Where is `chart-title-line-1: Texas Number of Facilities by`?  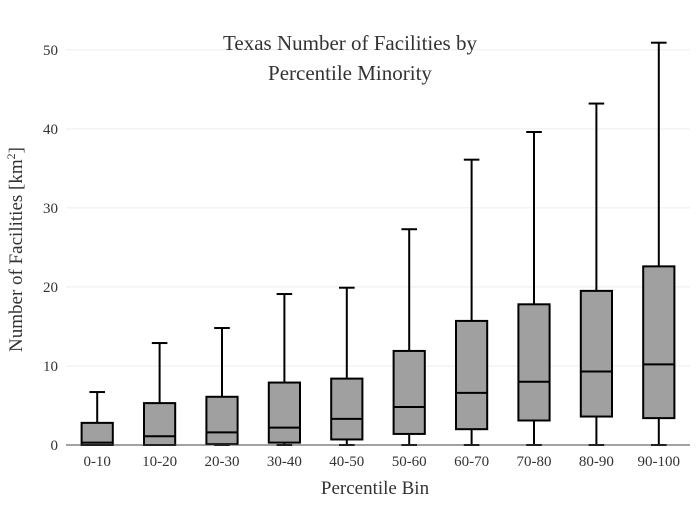
chart-title-line-1: Texas Number of Facilities by is located at coordinates (350, 43).